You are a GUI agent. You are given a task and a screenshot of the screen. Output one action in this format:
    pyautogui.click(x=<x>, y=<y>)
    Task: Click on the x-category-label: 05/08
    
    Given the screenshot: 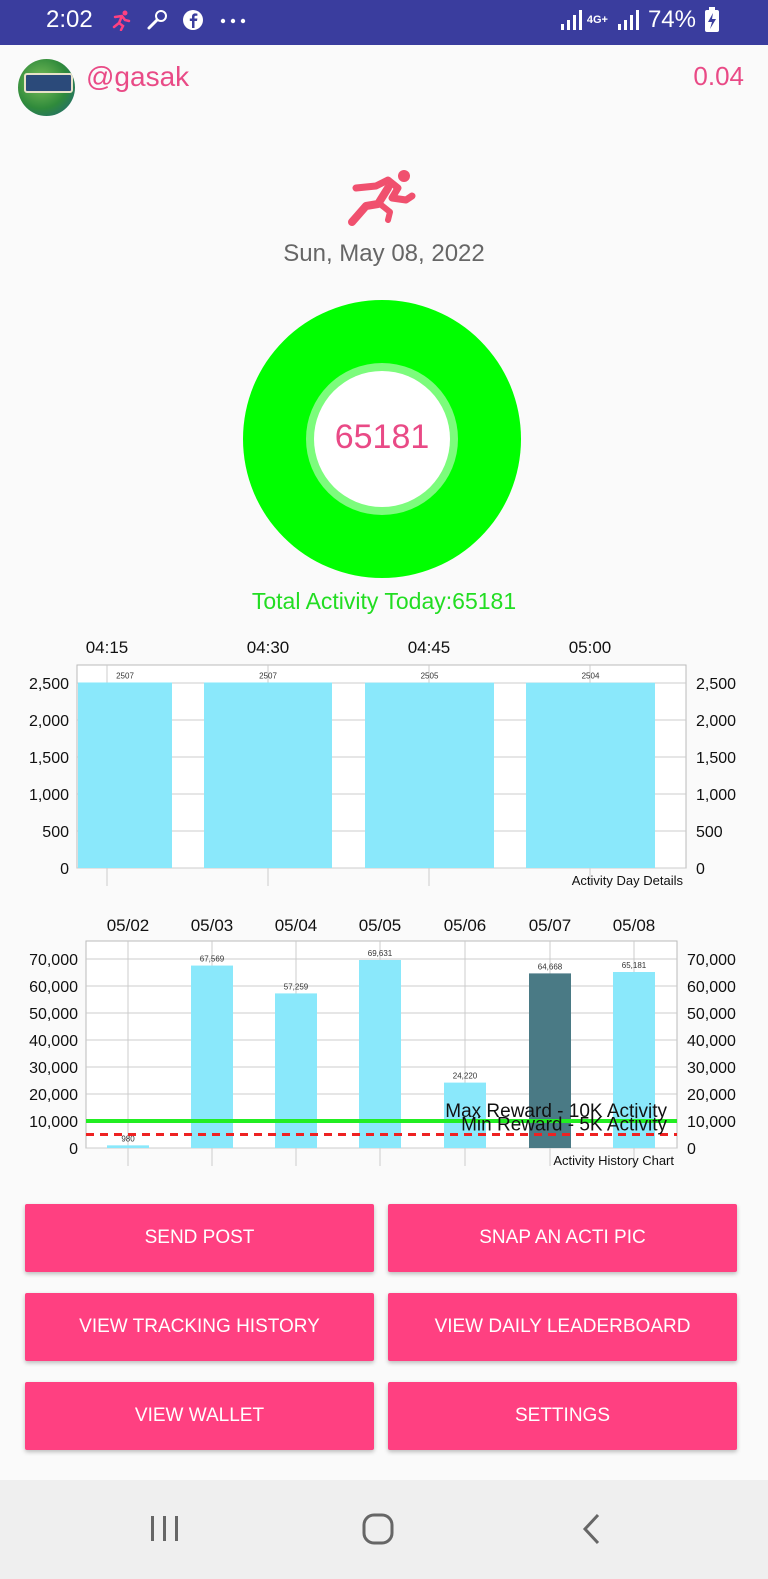 What is the action you would take?
    pyautogui.click(x=634, y=925)
    